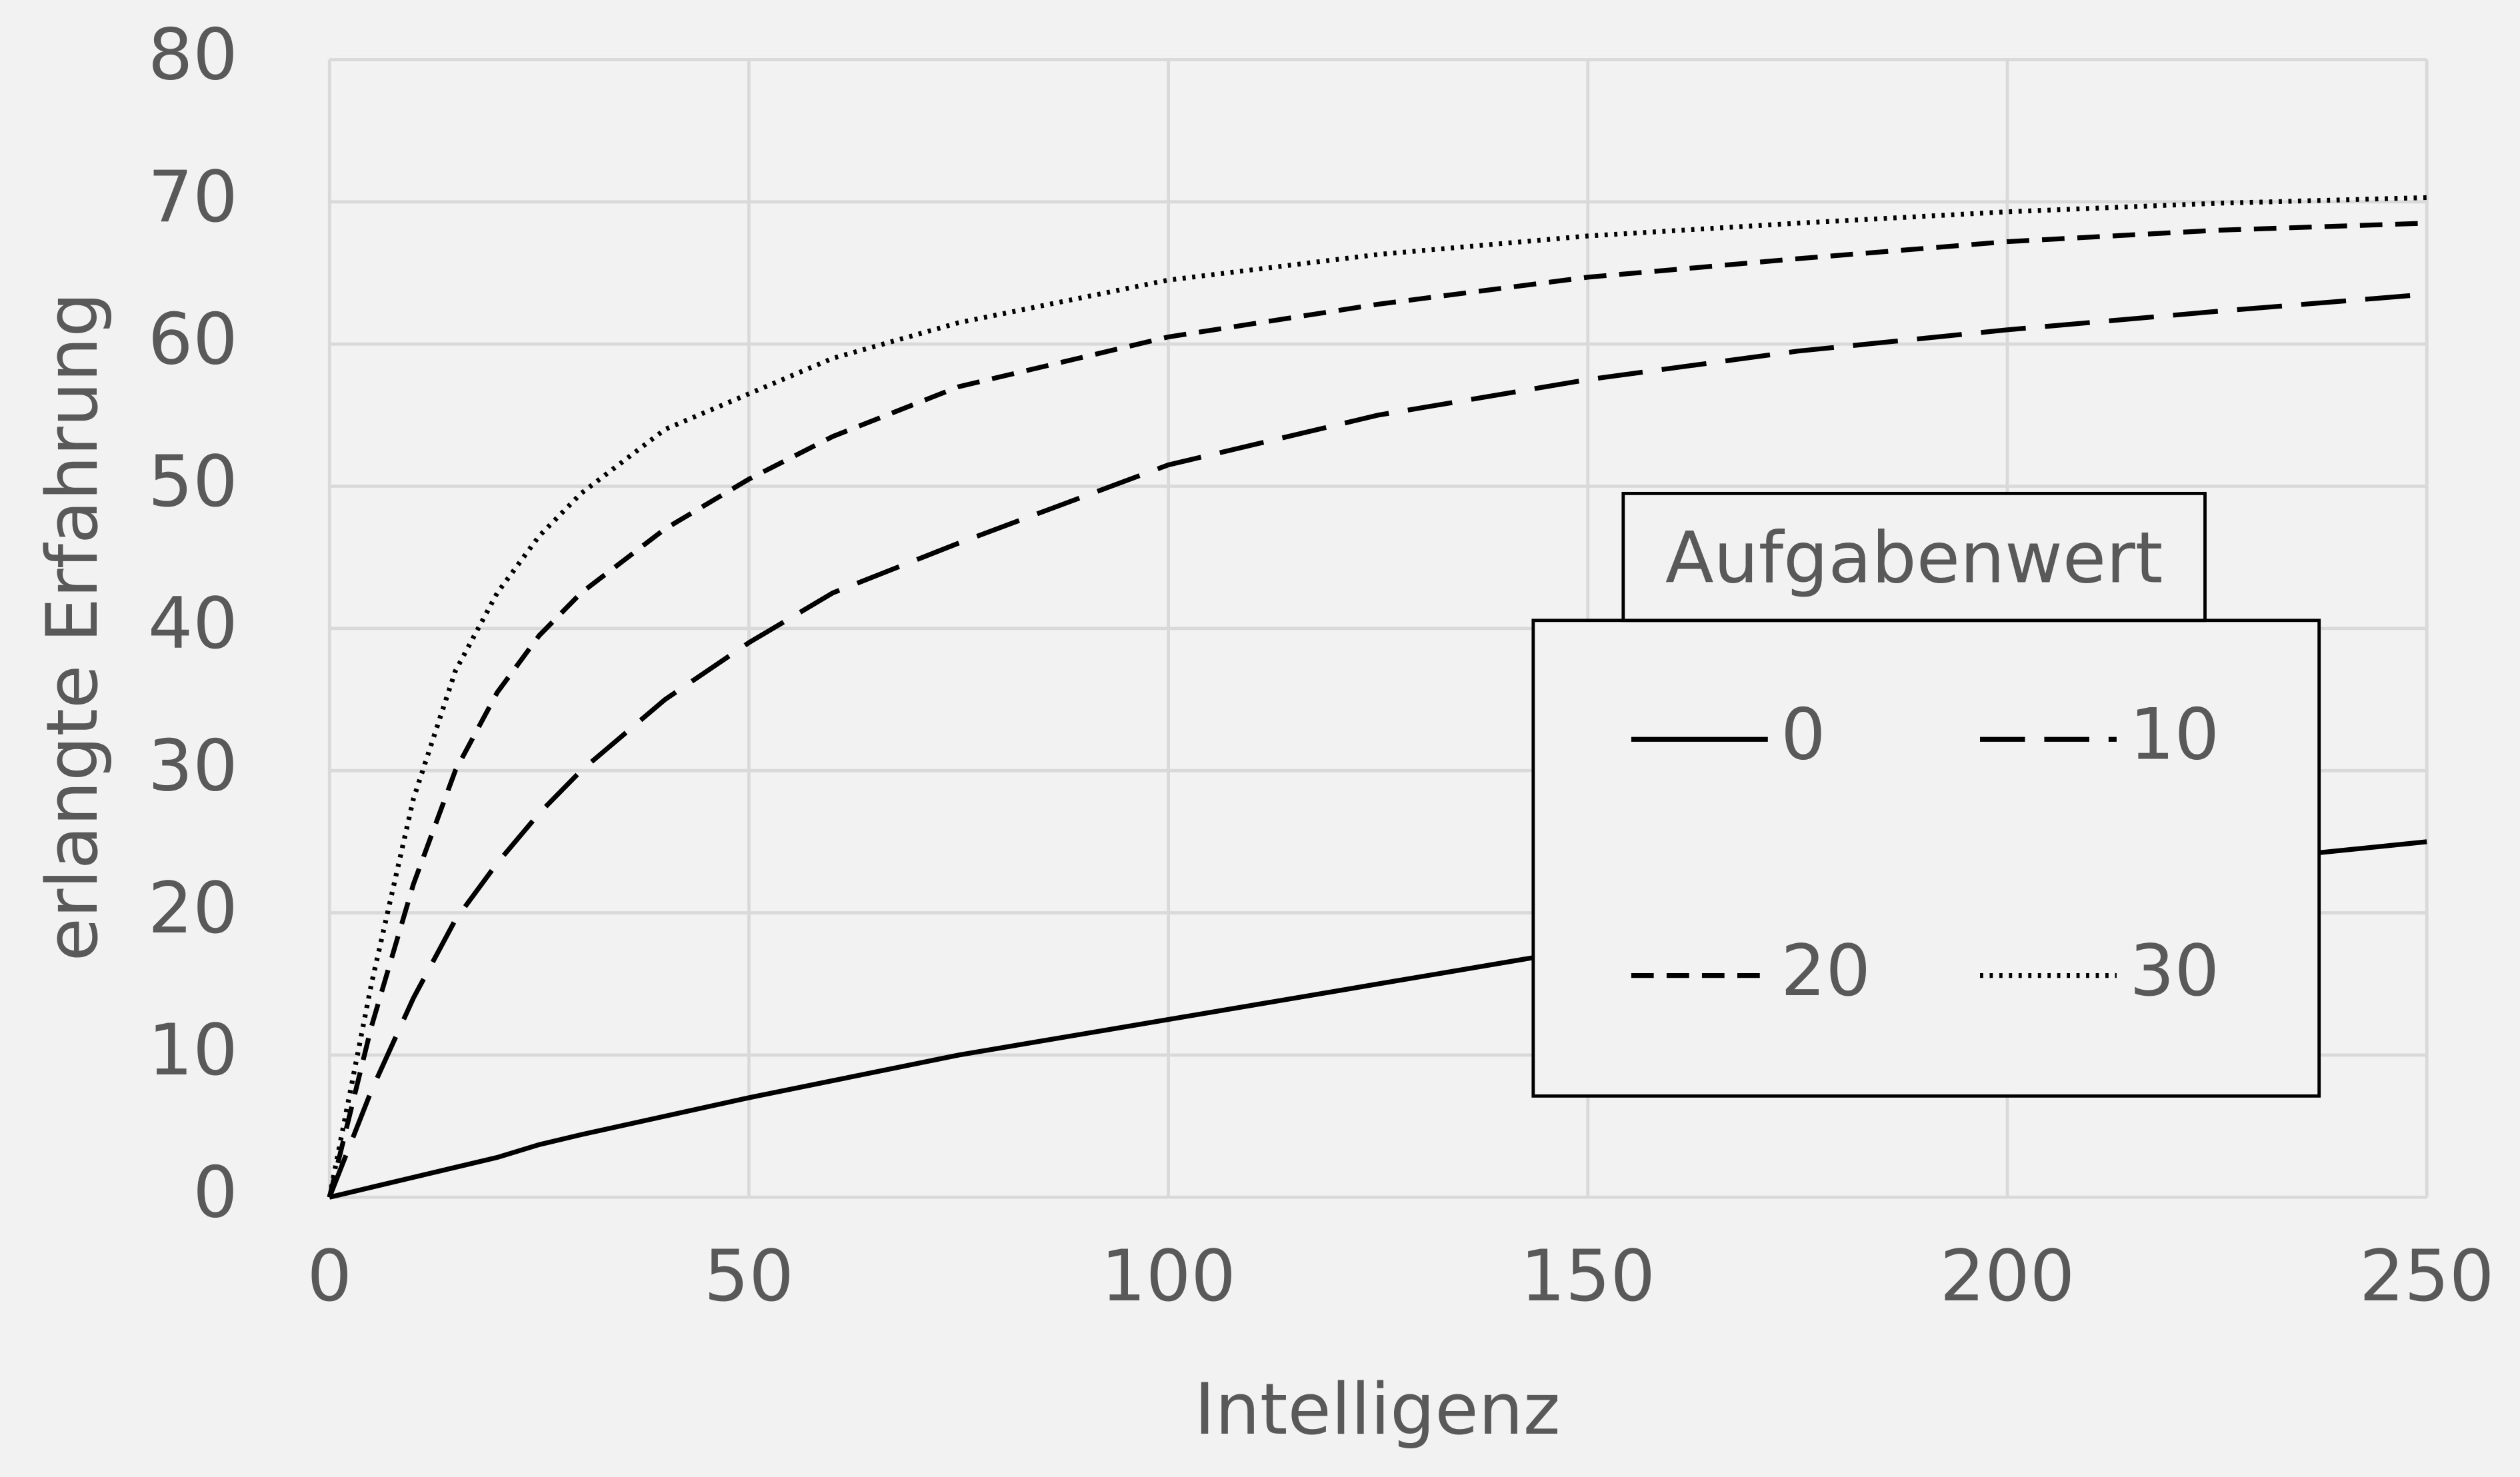  I want to click on x-tick-label: 250, so click(2426, 1277).